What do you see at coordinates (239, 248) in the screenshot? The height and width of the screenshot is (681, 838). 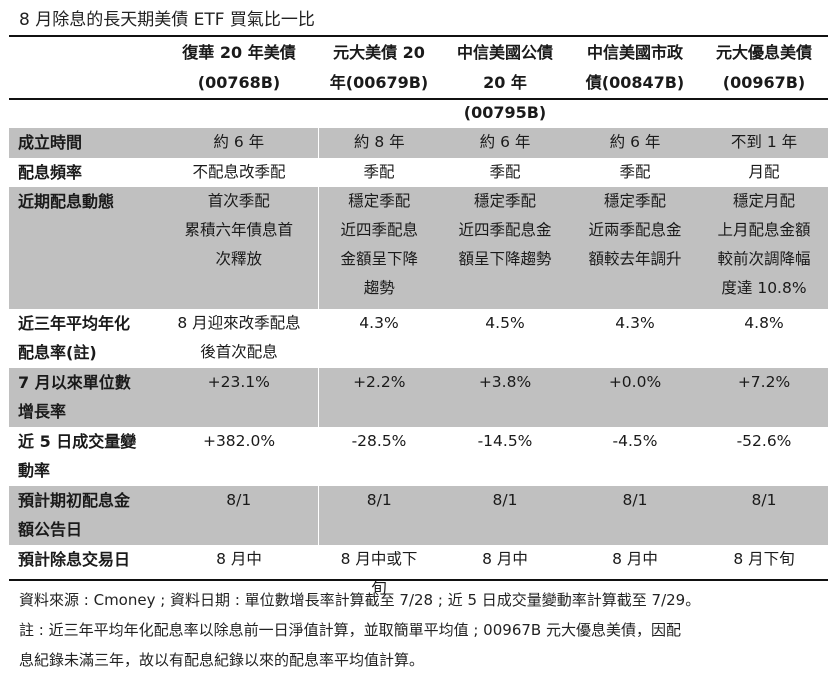 I see `table-cell: 首次季配 累積六年債息首 次釋放` at bounding box center [239, 248].